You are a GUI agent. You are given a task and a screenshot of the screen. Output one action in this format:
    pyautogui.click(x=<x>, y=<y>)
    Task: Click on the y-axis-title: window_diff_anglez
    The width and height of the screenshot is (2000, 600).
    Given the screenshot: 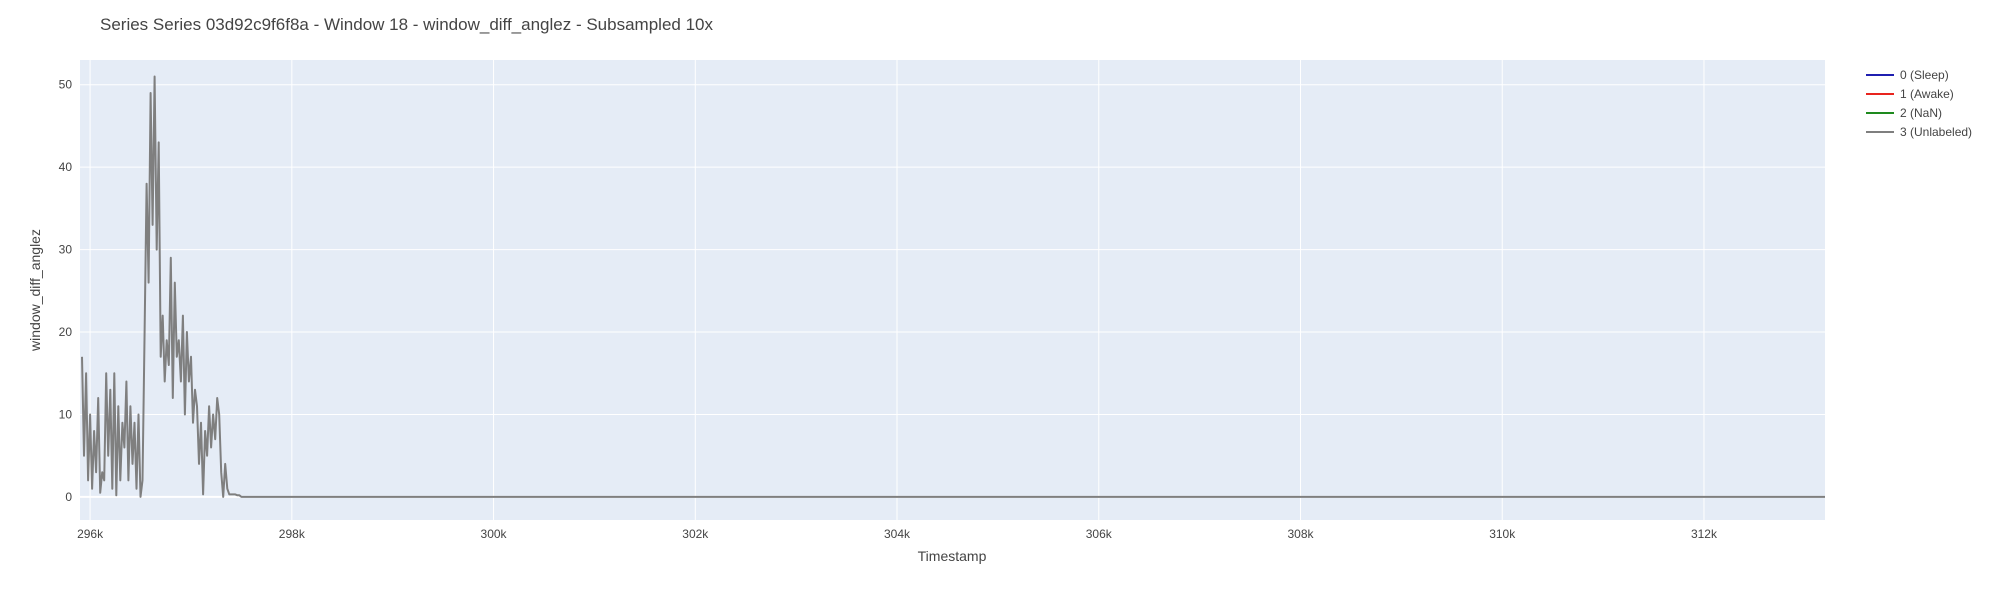 What is the action you would take?
    pyautogui.click(x=35, y=290)
    